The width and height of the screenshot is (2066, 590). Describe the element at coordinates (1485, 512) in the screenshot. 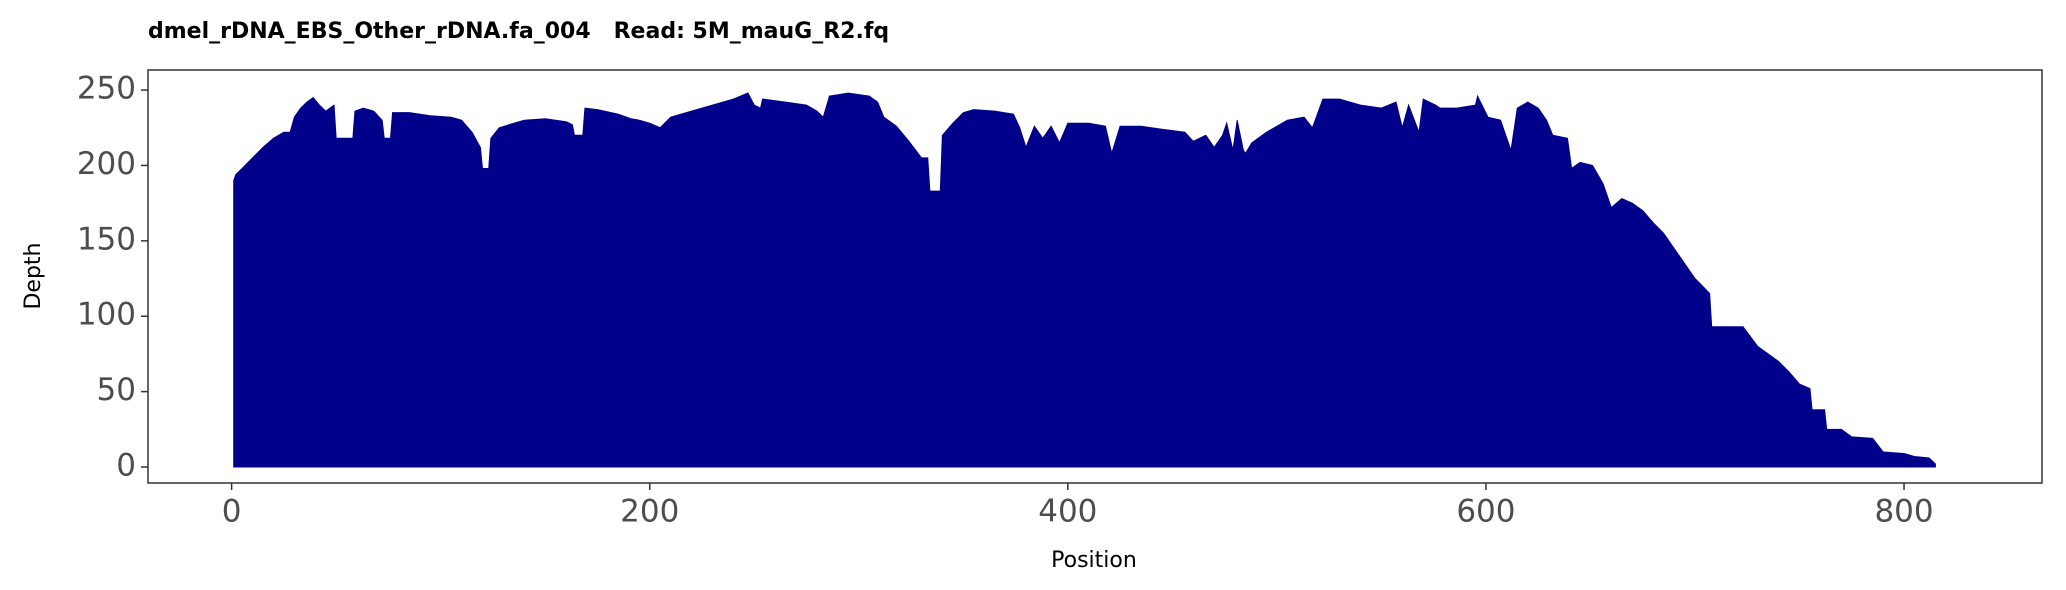

I see `x-tick-label: 600` at that location.